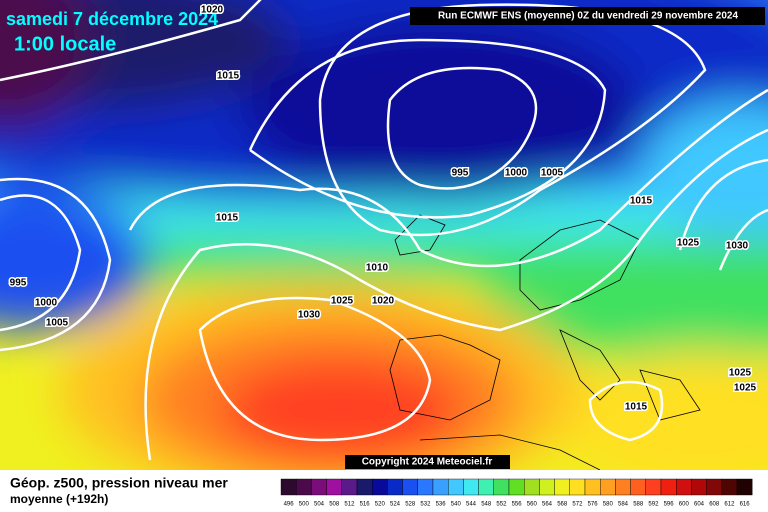 The height and width of the screenshot is (512, 768). What do you see at coordinates (729, 505) in the screenshot?
I see `colorbar-label: 612` at bounding box center [729, 505].